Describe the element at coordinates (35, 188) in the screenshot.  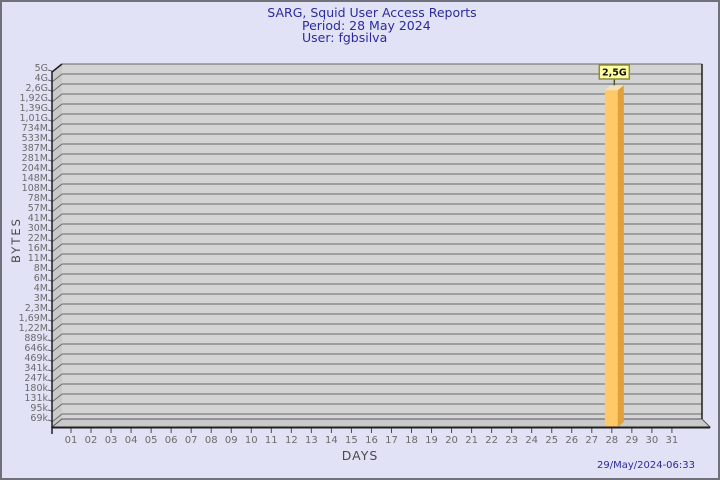
I see `y-tick-label: 108M` at that location.